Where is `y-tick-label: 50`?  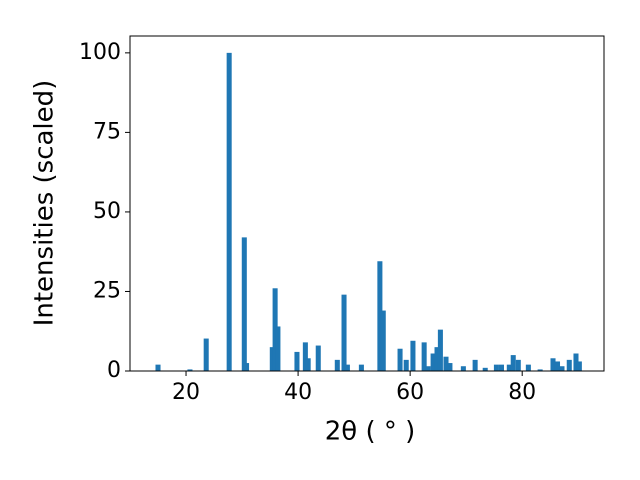
y-tick-label: 50 is located at coordinates (107, 211).